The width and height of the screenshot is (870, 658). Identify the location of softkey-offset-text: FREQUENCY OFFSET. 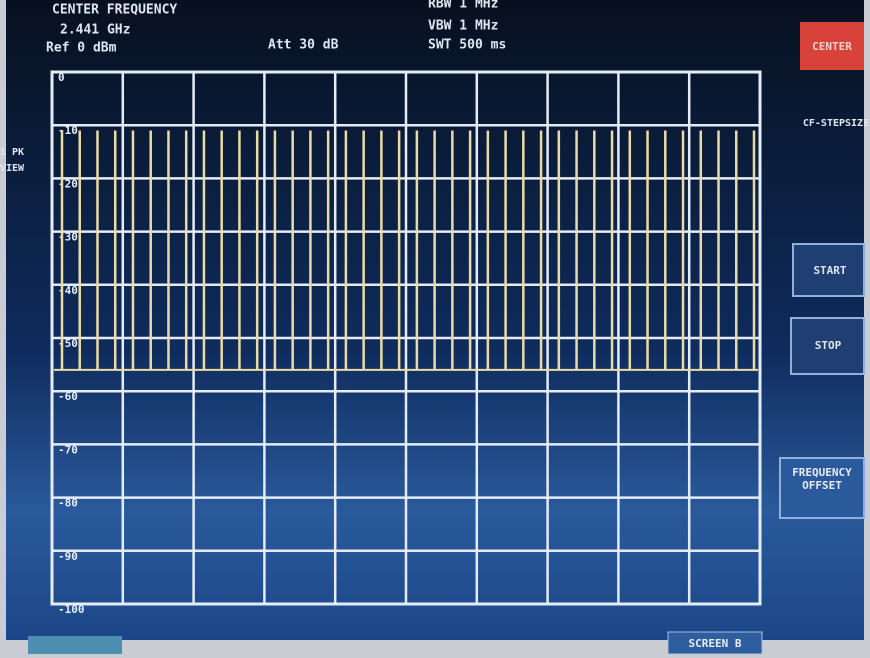
(822, 479).